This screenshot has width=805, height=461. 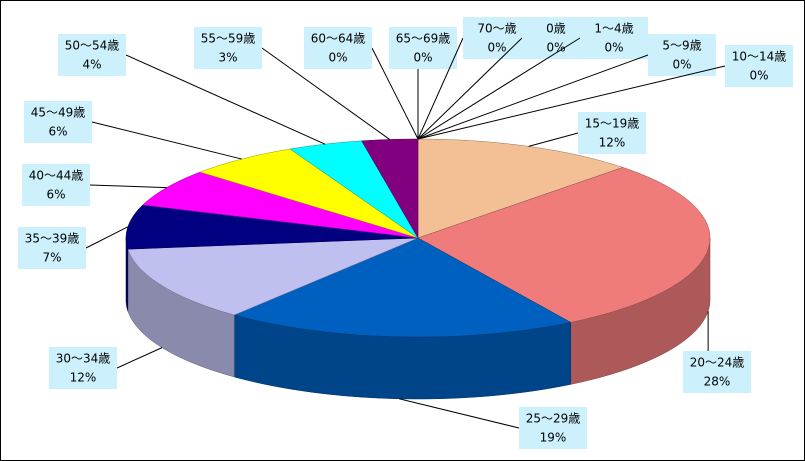 What do you see at coordinates (717, 382) in the screenshot?
I see `value-label: 28%` at bounding box center [717, 382].